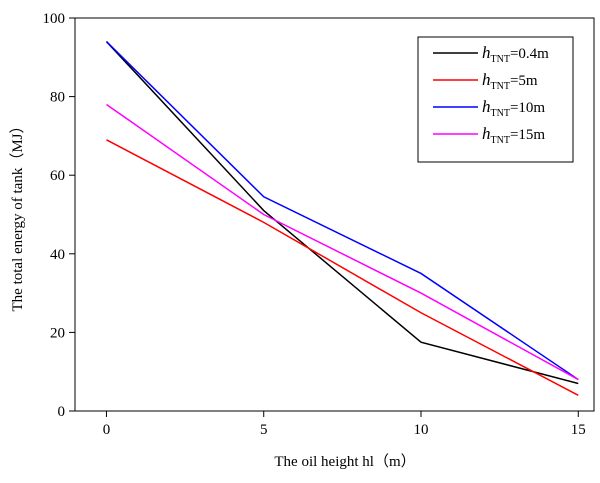 This screenshot has height=483, width=600. I want to click on x-tick-label: 5, so click(264, 430).